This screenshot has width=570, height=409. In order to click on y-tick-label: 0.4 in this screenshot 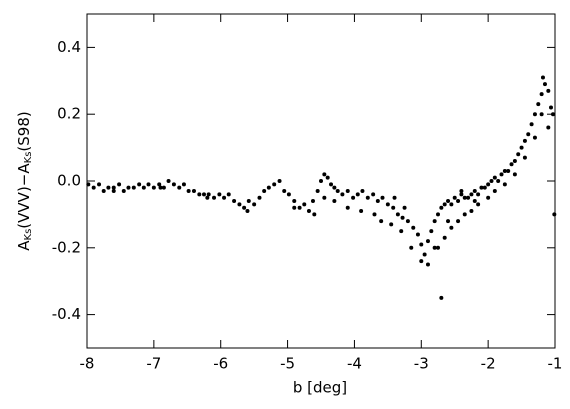, I will do `click(69, 47)`.